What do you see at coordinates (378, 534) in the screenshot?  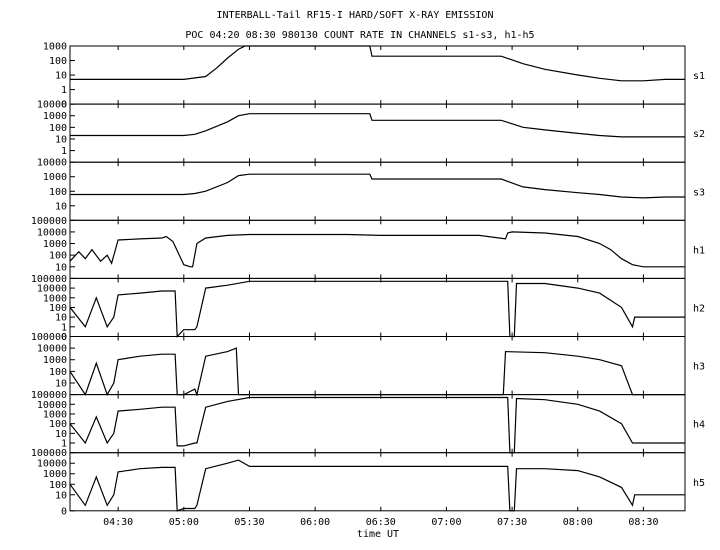 I see `x-axis-label: time UT` at bounding box center [378, 534].